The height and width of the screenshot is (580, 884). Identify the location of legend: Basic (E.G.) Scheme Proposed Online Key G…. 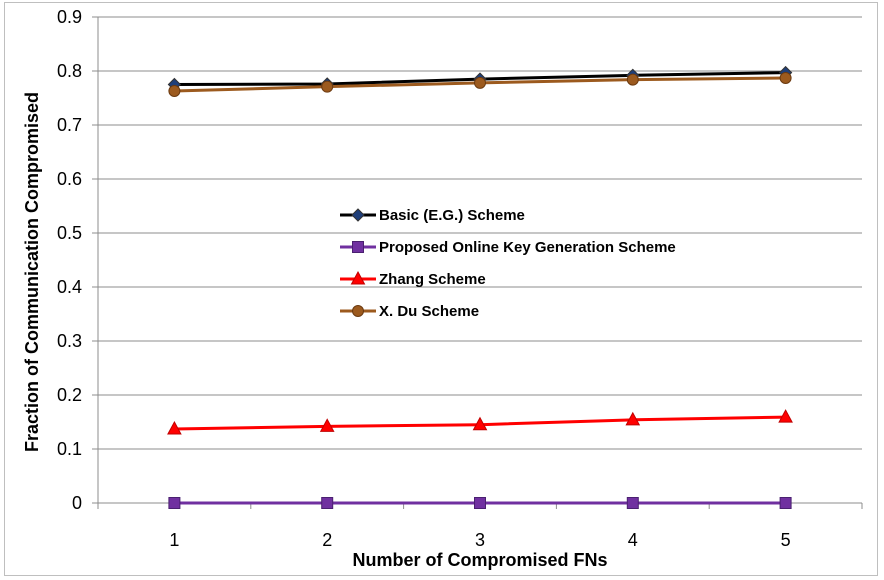
(508, 263).